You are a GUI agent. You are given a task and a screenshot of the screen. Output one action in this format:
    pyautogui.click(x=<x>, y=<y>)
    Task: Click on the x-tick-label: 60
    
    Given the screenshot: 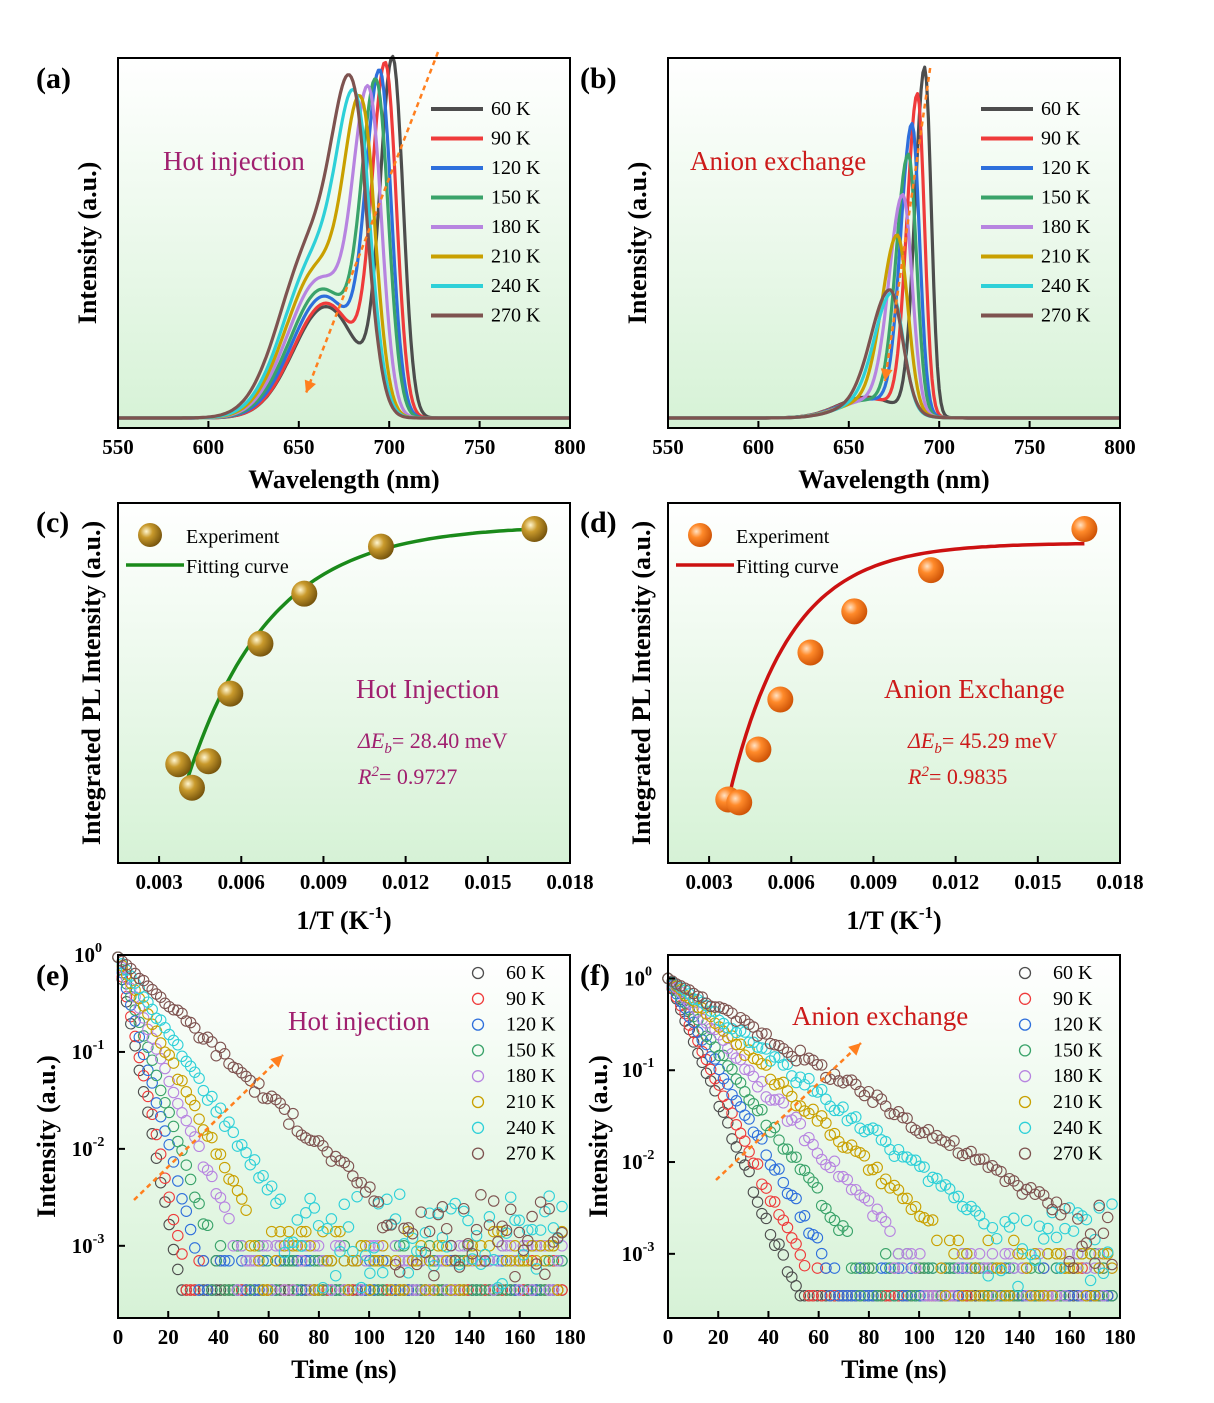 What is the action you would take?
    pyautogui.click(x=818, y=1337)
    